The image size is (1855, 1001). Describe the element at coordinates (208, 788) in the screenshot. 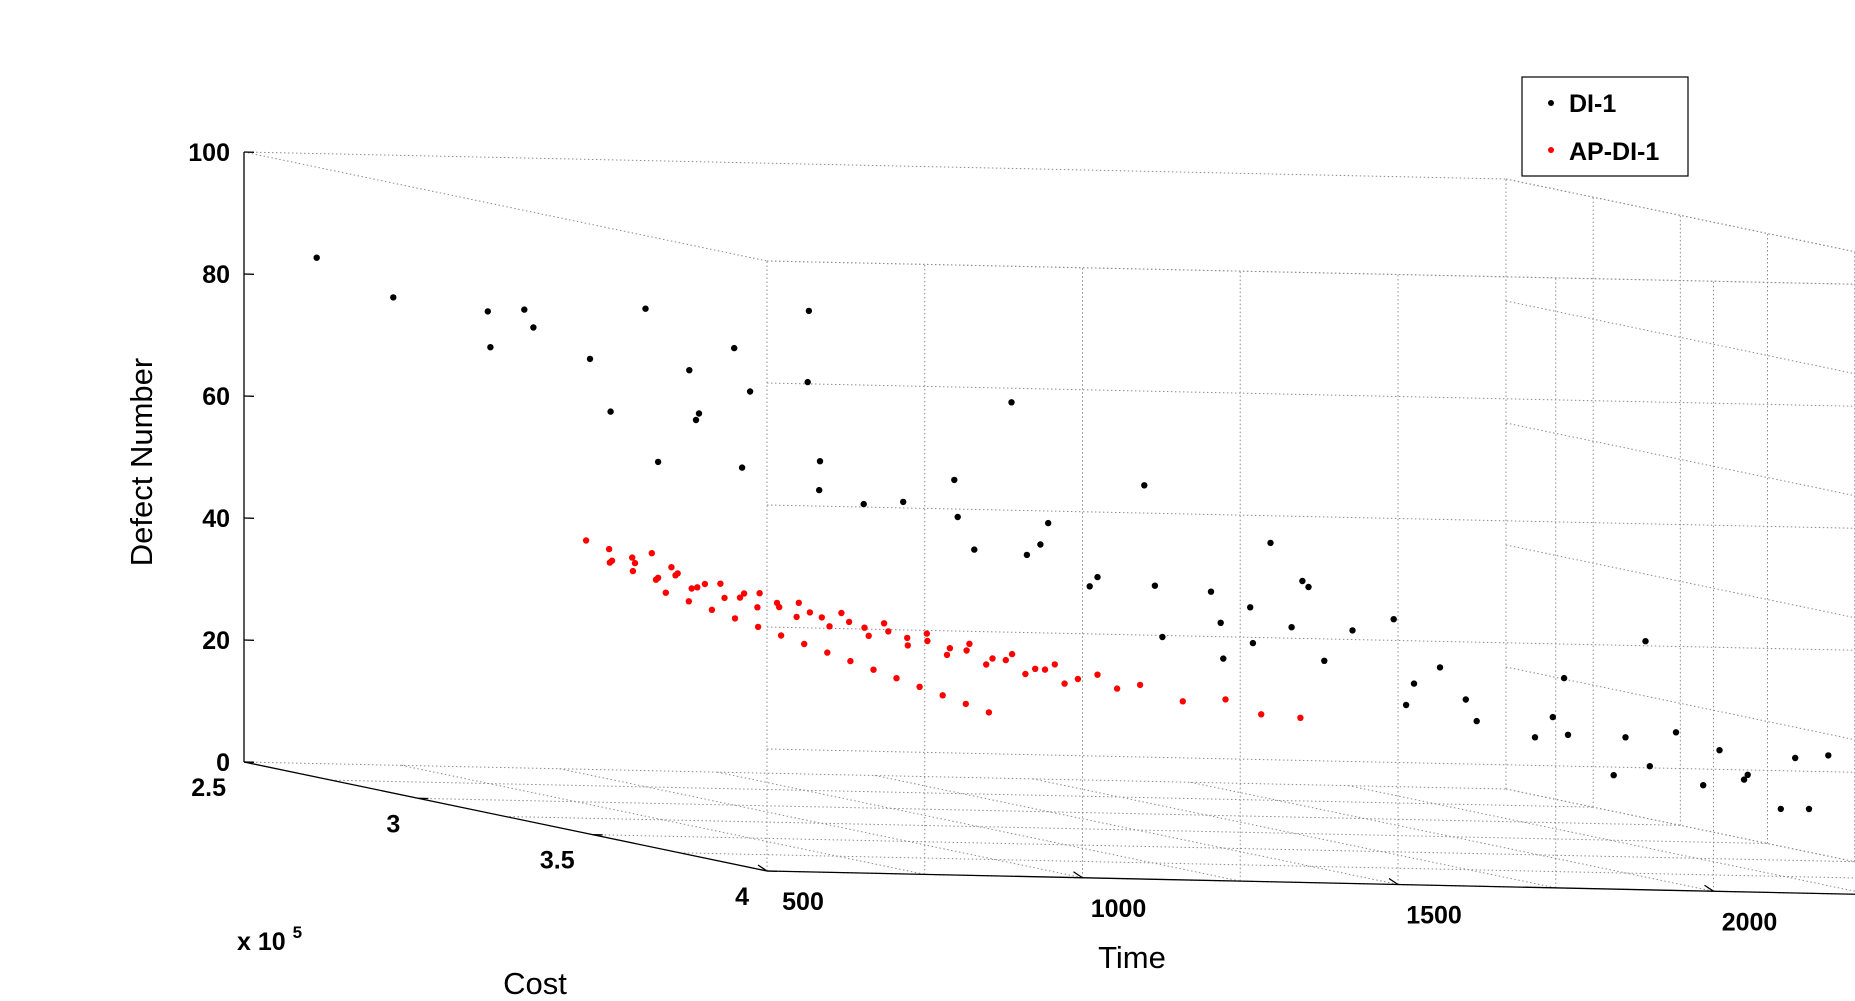

I see `y-tick-label: 2.5` at that location.